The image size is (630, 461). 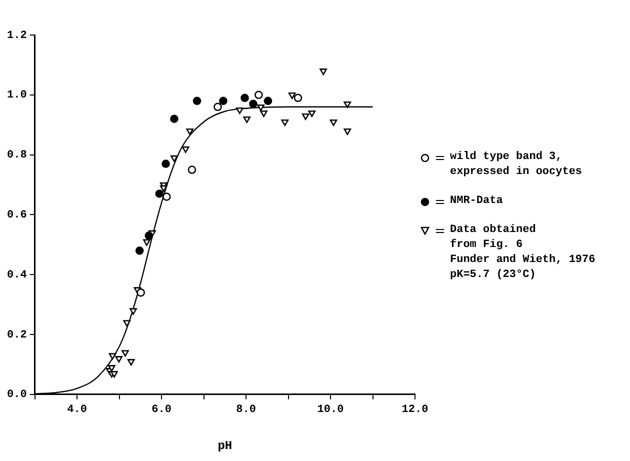 What do you see at coordinates (16, 36) in the screenshot?
I see `y-tick-label: 1.2` at bounding box center [16, 36].